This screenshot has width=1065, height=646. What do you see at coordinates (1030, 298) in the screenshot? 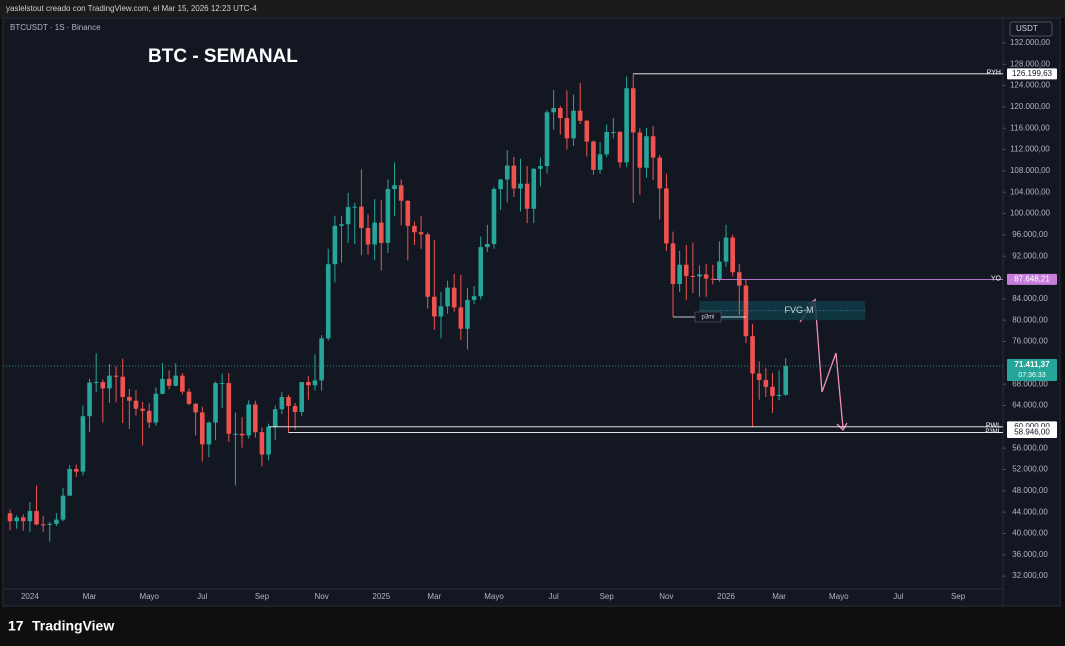
I see `y-tick-label: 84.000,00` at bounding box center [1030, 298].